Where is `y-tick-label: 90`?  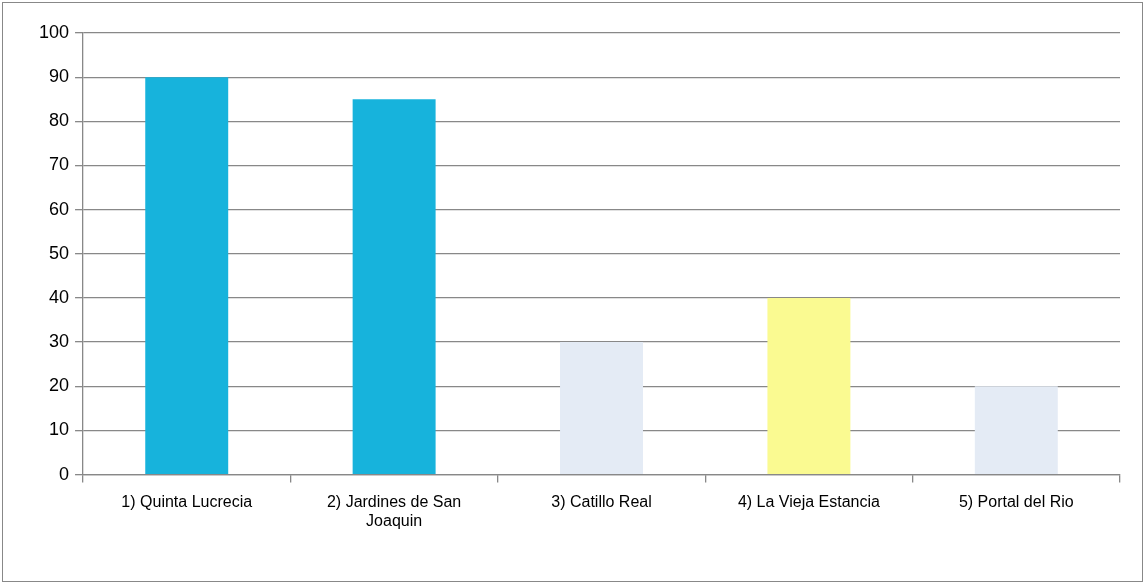
y-tick-label: 90 is located at coordinates (59, 76).